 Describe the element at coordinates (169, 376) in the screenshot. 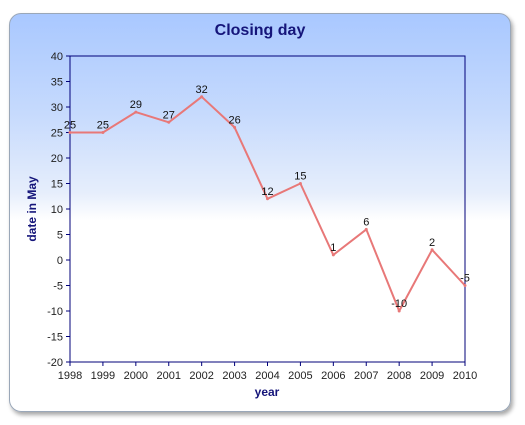

I see `x-tick-label: 2001` at that location.